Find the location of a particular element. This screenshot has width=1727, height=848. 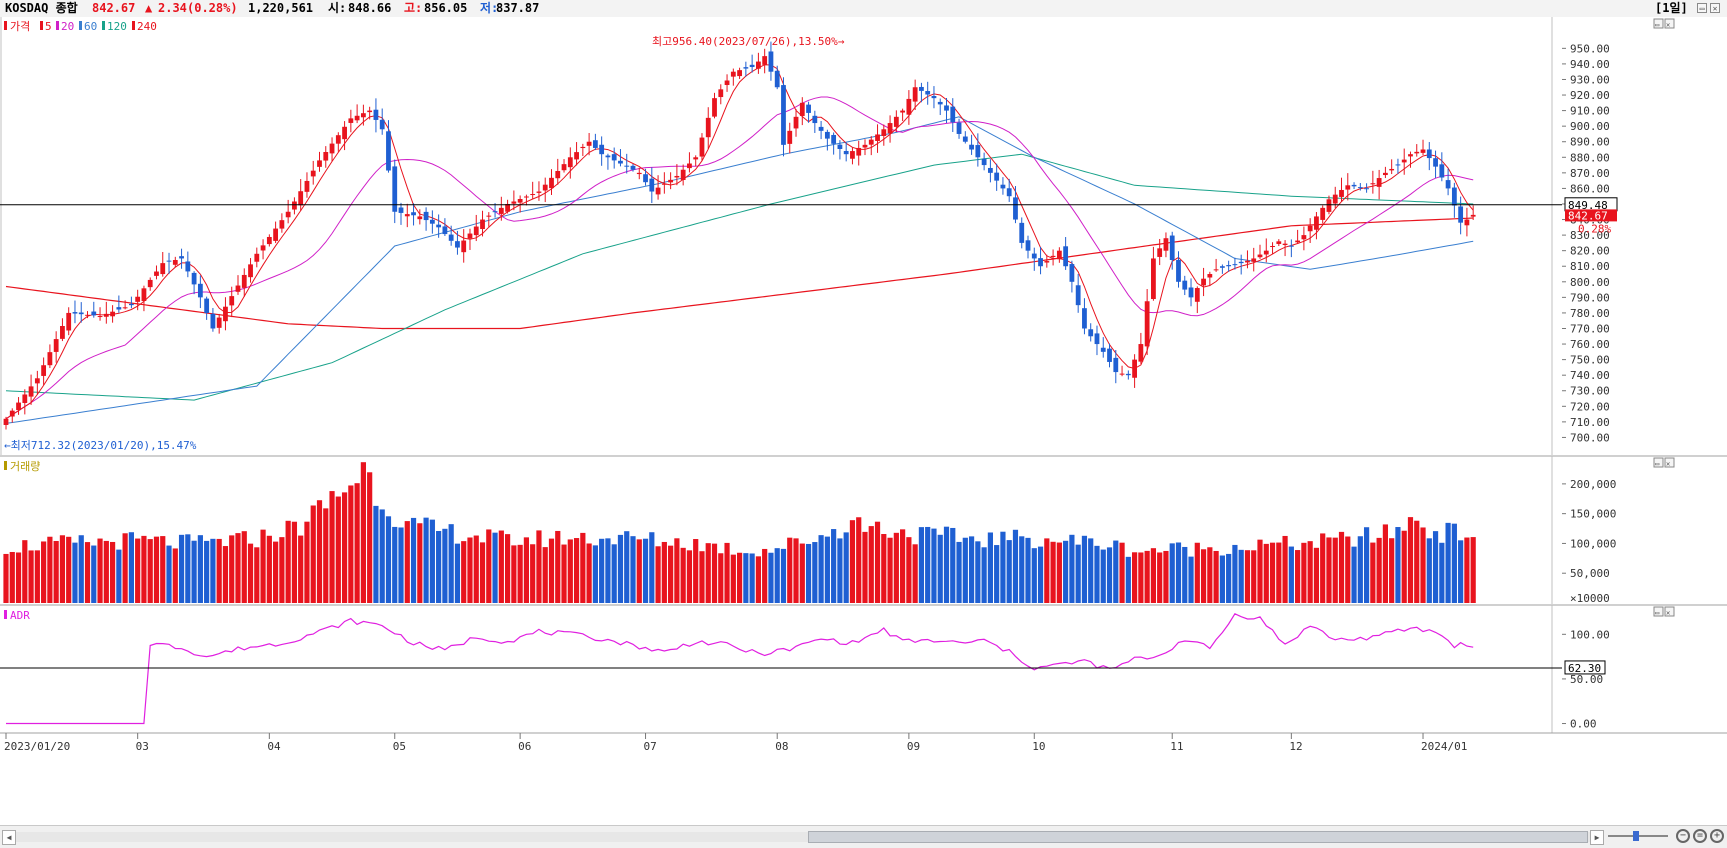

price-ytick-label: 810.00 is located at coordinates (1590, 266).